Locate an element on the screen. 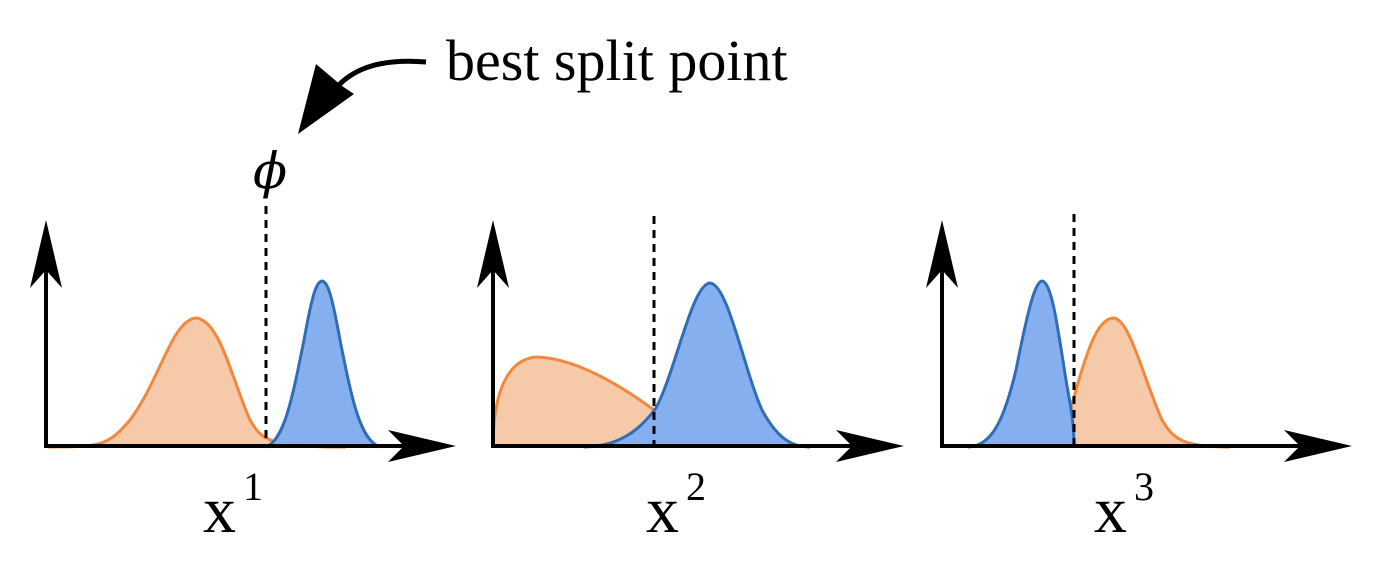  callout-arrow-head is located at coordinates (326, 99).